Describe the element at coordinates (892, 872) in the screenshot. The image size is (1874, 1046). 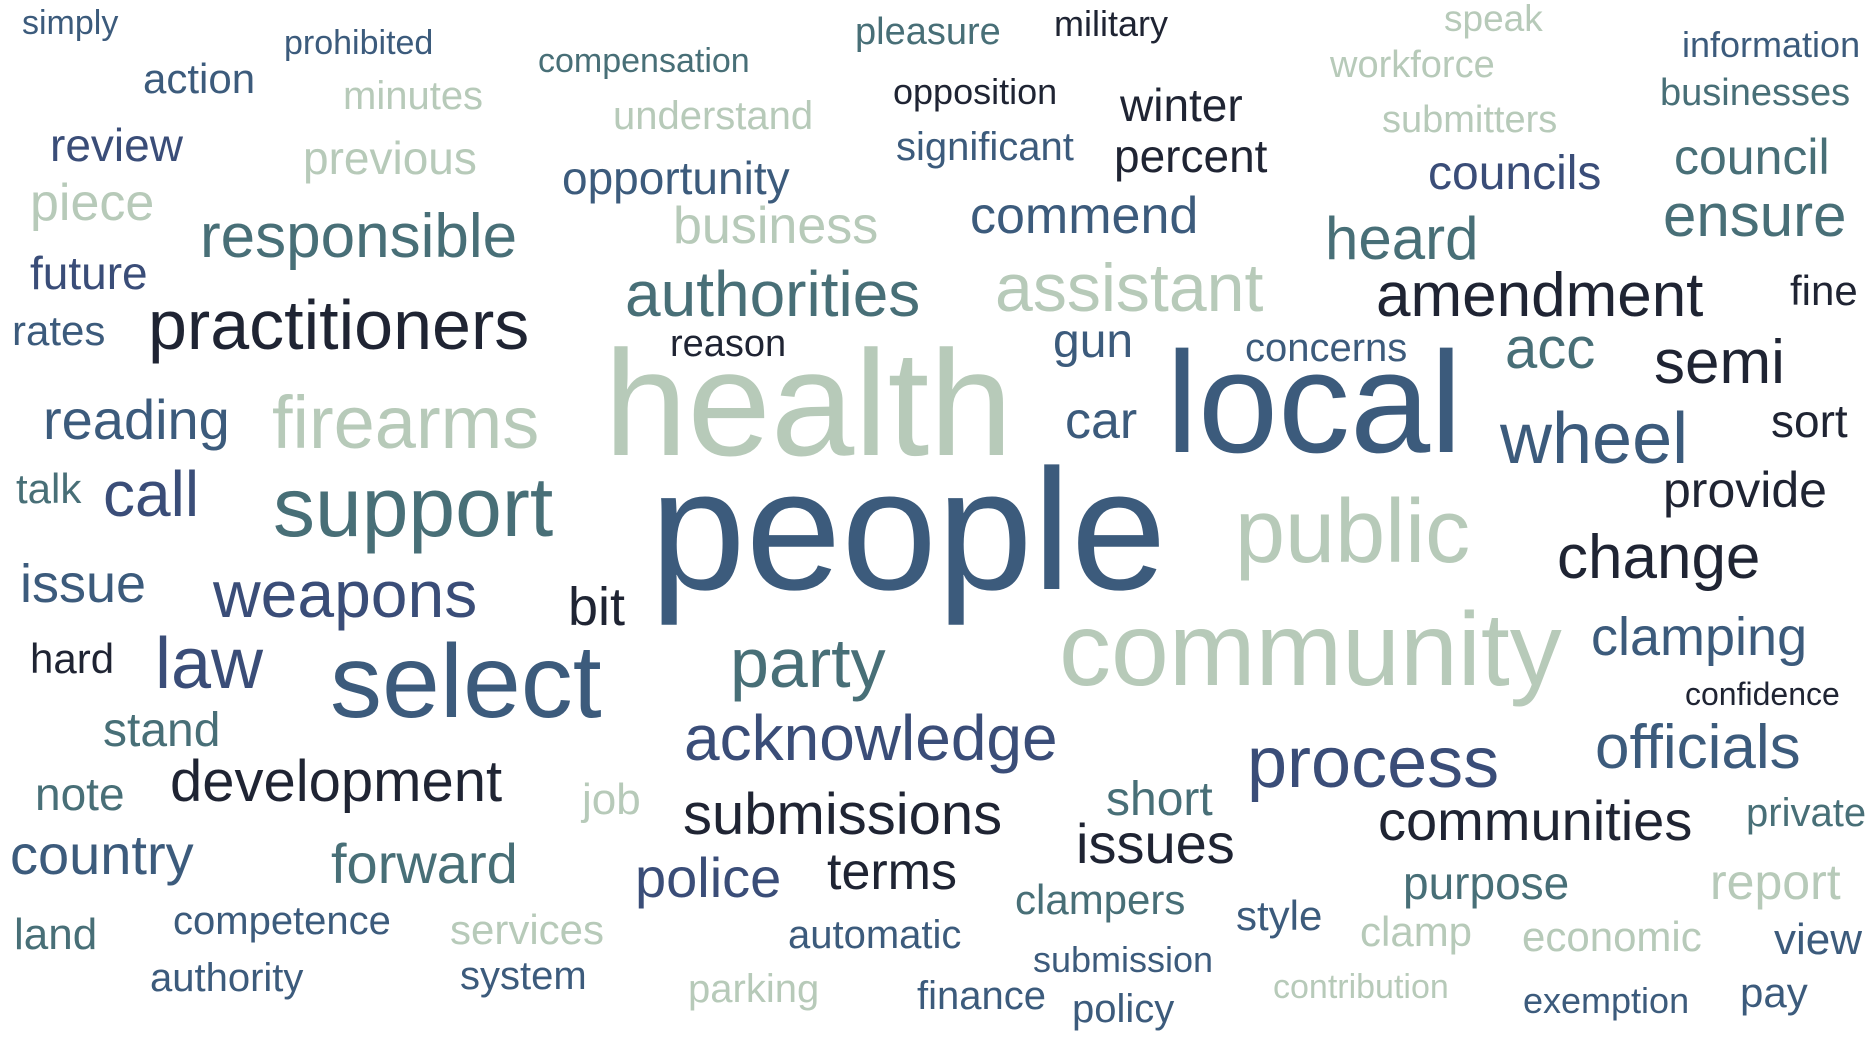
I see `word-terms: terms` at that location.